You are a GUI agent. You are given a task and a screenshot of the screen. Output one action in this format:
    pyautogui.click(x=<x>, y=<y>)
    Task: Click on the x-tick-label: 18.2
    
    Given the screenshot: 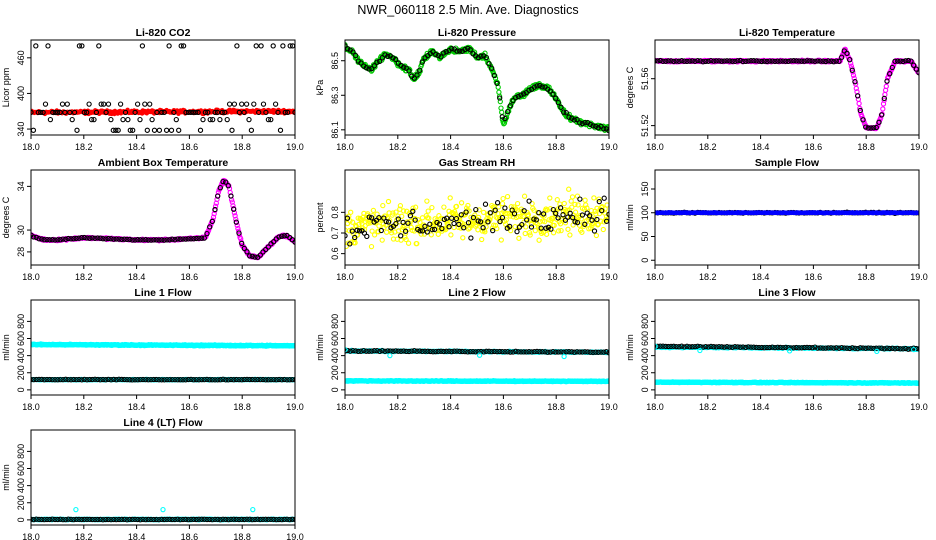 What is the action you would take?
    pyautogui.click(x=84, y=277)
    